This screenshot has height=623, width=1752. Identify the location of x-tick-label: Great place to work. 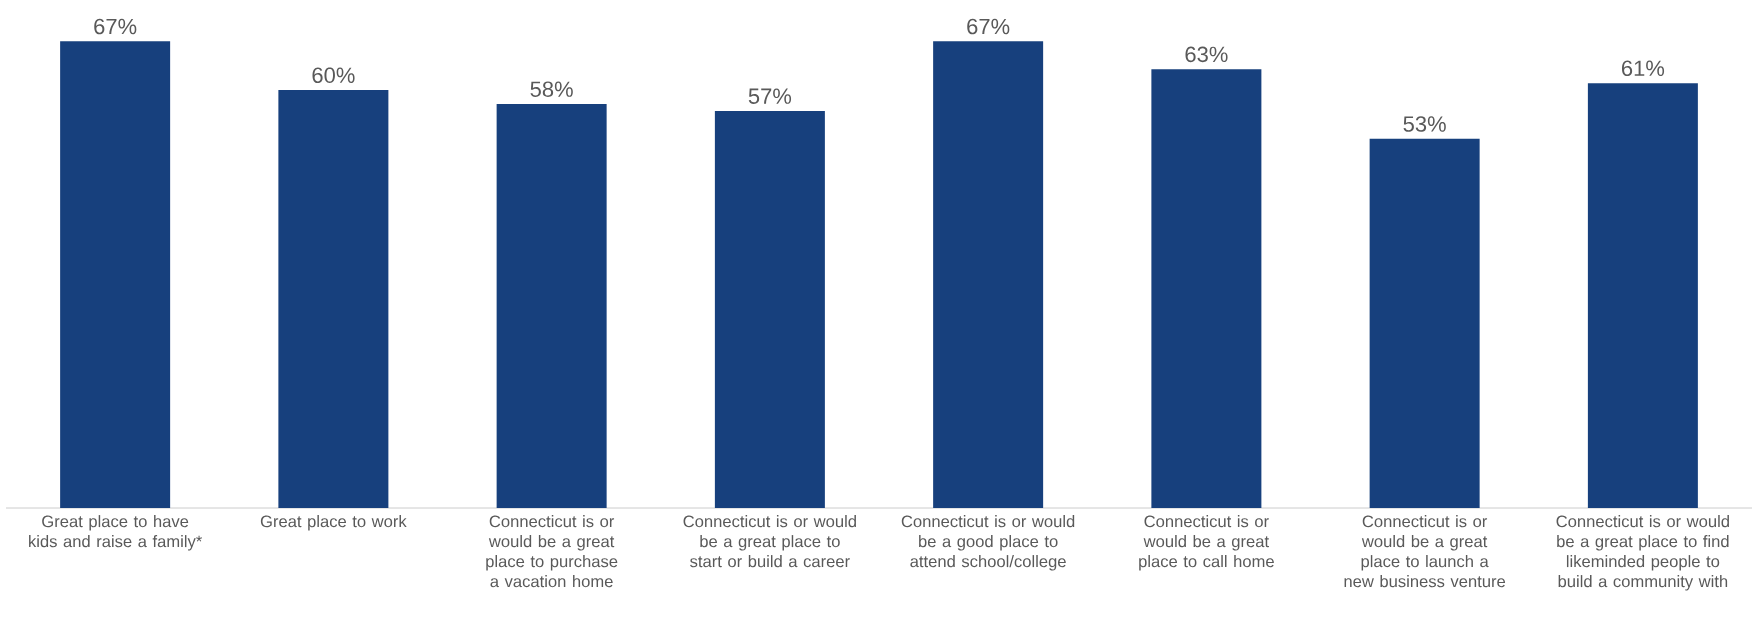
(333, 523).